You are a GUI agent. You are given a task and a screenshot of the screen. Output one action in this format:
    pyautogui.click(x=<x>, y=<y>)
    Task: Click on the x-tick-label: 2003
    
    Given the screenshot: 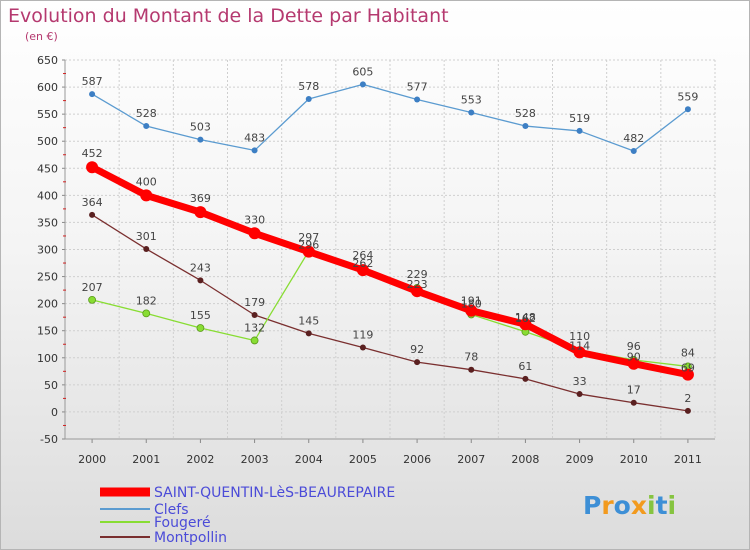 What is the action you would take?
    pyautogui.click(x=255, y=459)
    